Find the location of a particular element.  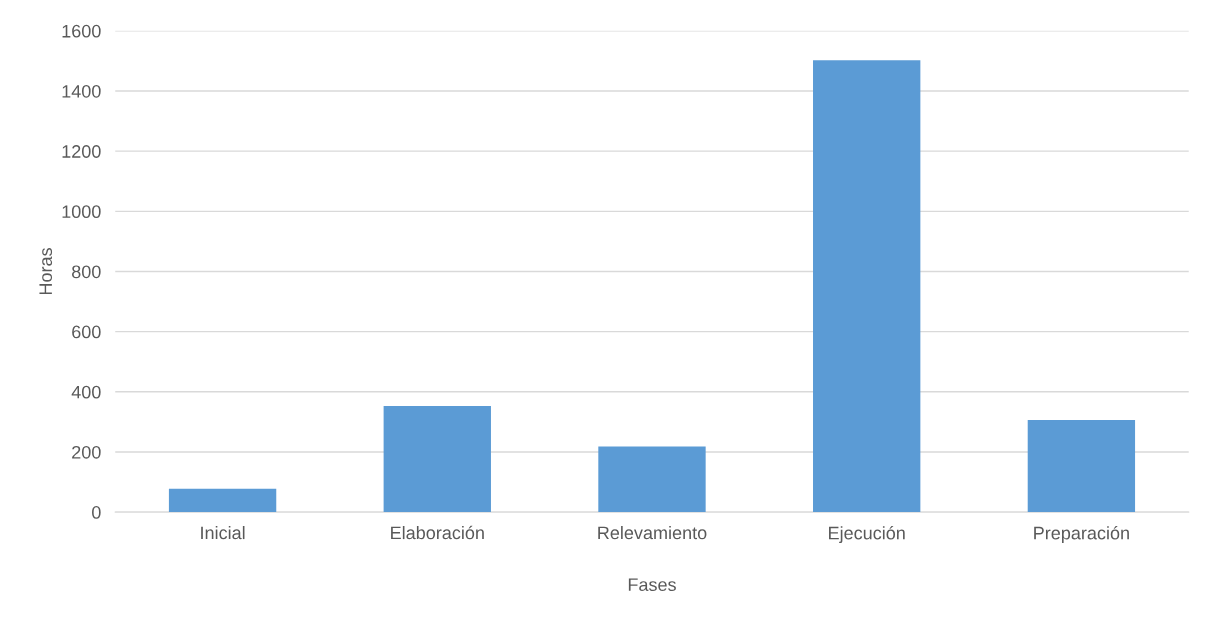

y-tick-label: 200 is located at coordinates (86, 452).